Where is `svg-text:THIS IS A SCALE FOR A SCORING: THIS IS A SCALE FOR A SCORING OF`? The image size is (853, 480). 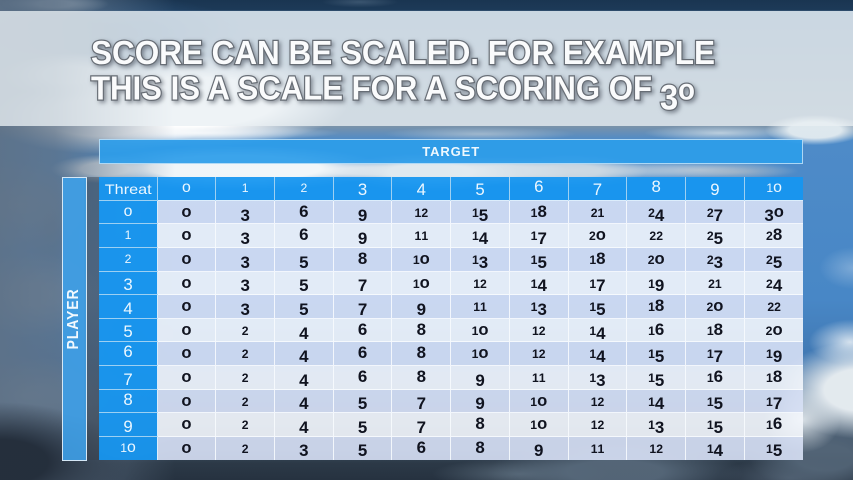
svg-text:THIS IS A SCALE FOR A SCORING: THIS IS A SCALE FOR A SCORING OF is located at coordinates (371, 88).